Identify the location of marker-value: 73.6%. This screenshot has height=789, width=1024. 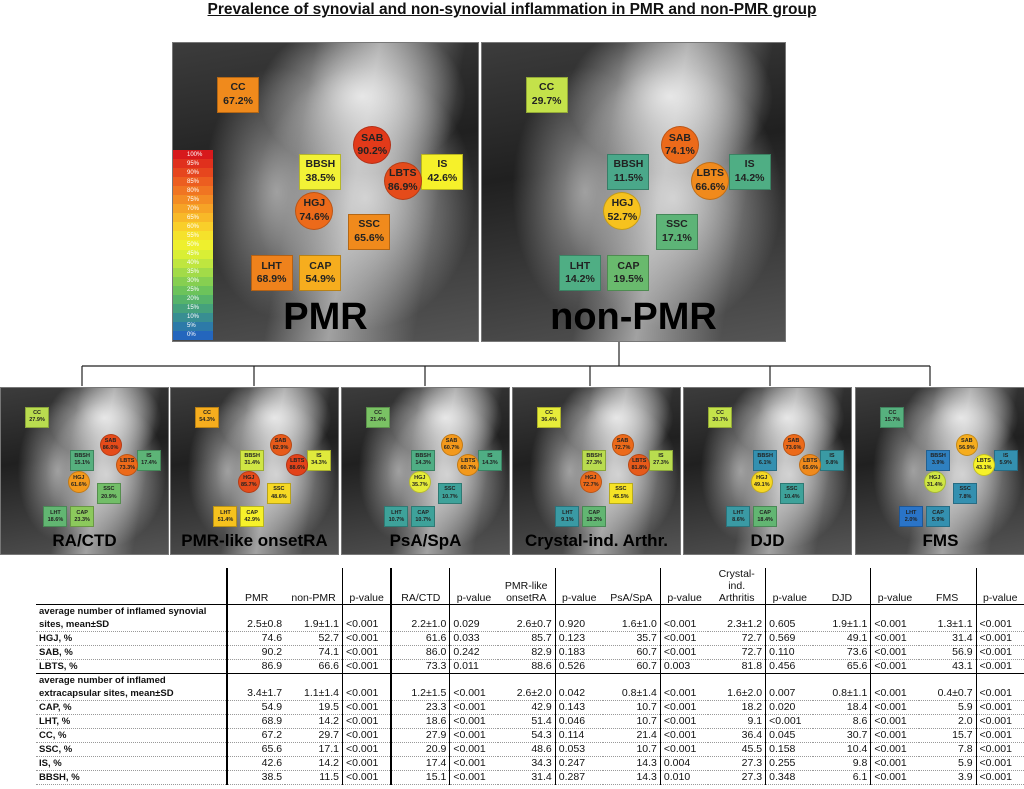
(793, 448).